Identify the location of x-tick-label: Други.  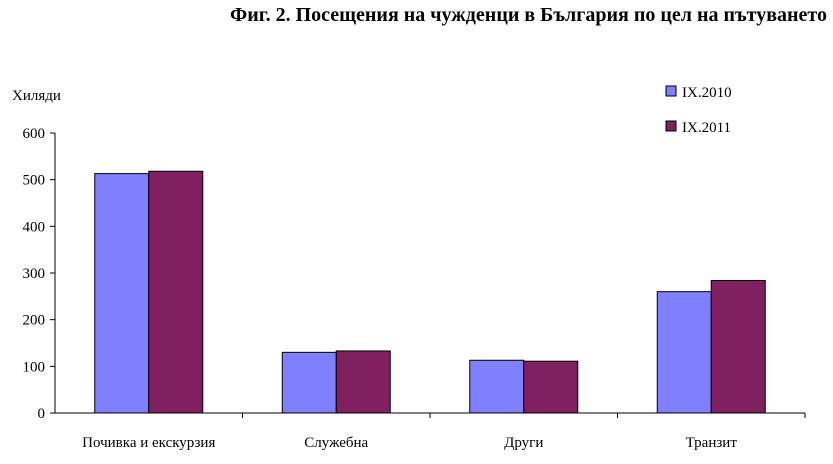
(523, 443).